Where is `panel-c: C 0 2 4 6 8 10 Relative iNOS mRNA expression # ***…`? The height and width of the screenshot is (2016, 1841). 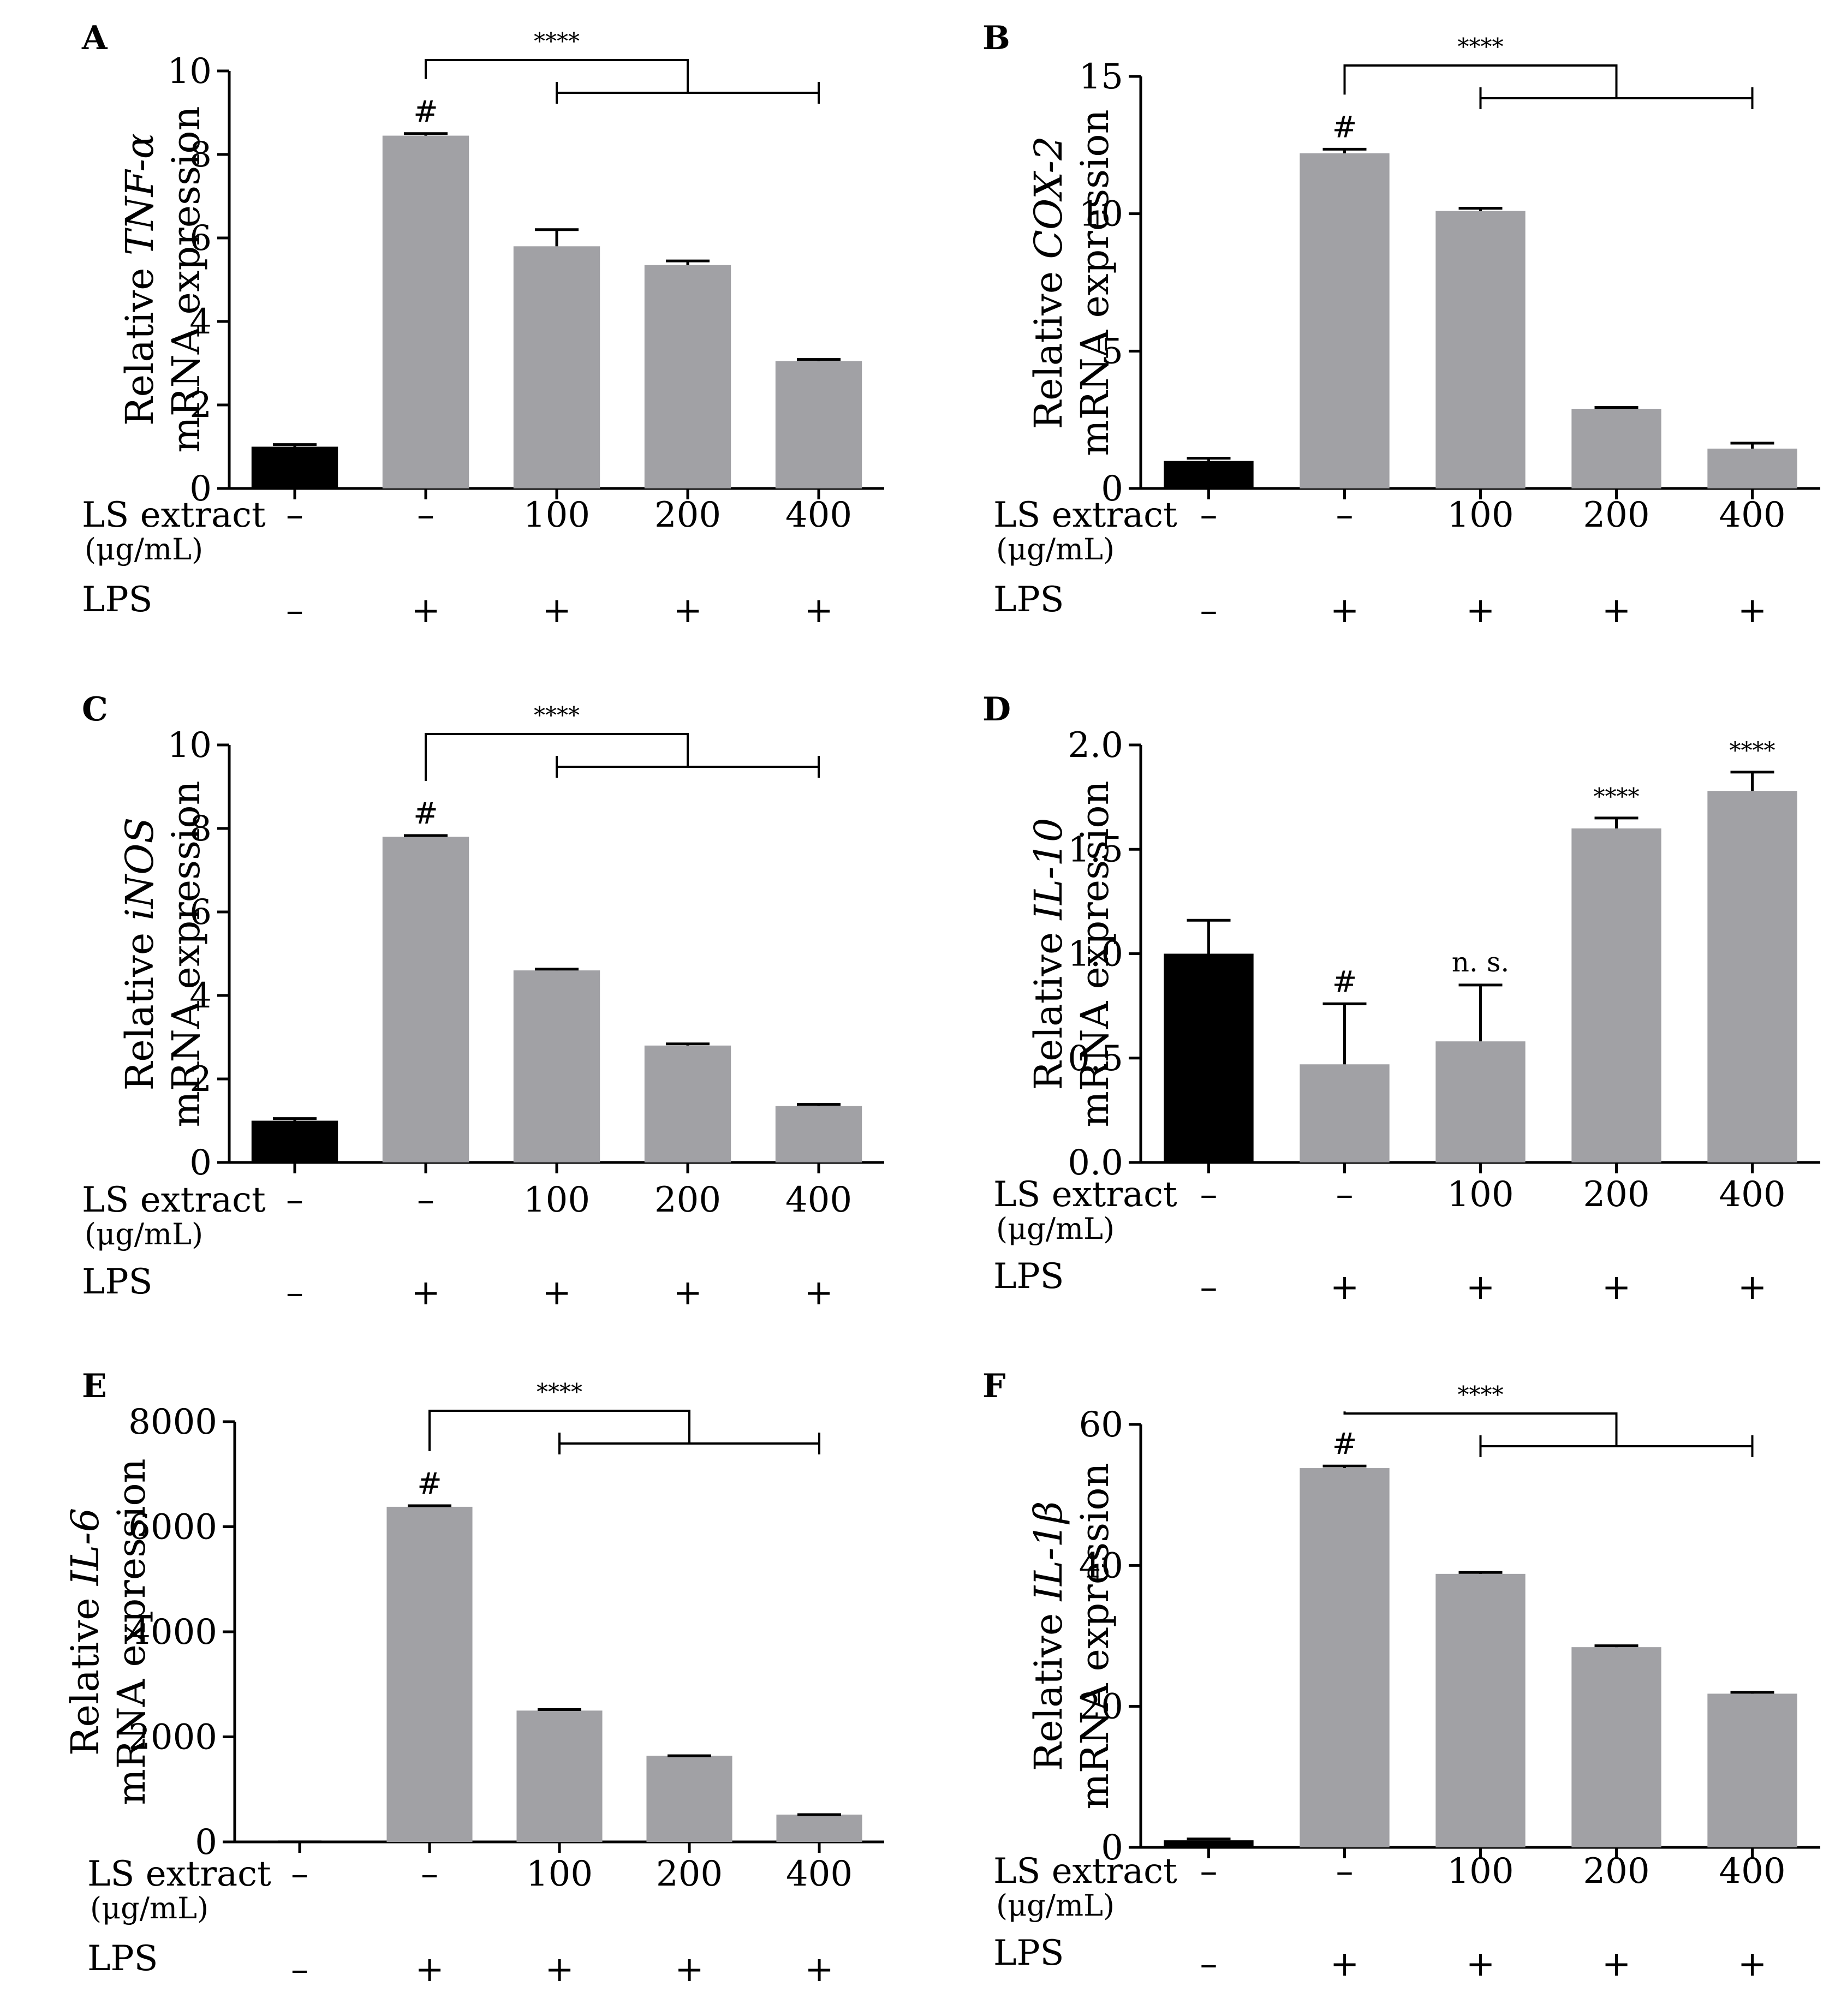 panel-c: C 0 2 4 6 8 10 Relative iNOS mRNA expression # ***… is located at coordinates (483, 1001).